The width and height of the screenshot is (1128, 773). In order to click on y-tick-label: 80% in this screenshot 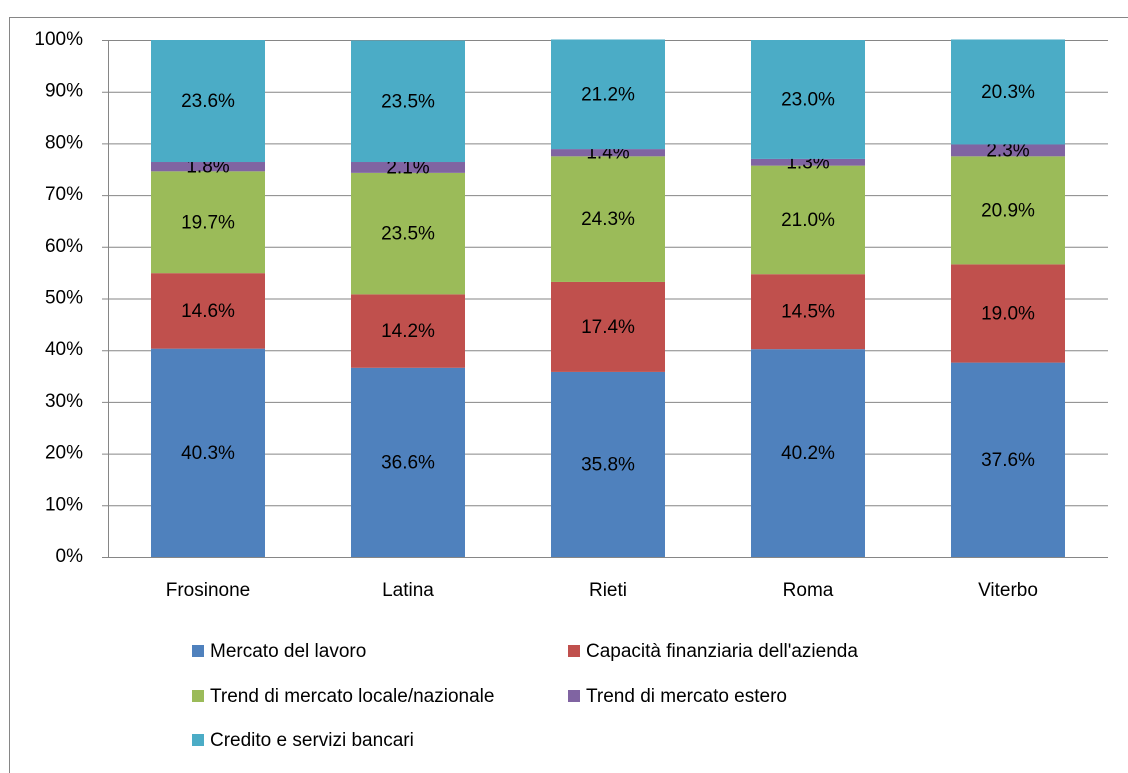, I will do `click(64, 142)`.